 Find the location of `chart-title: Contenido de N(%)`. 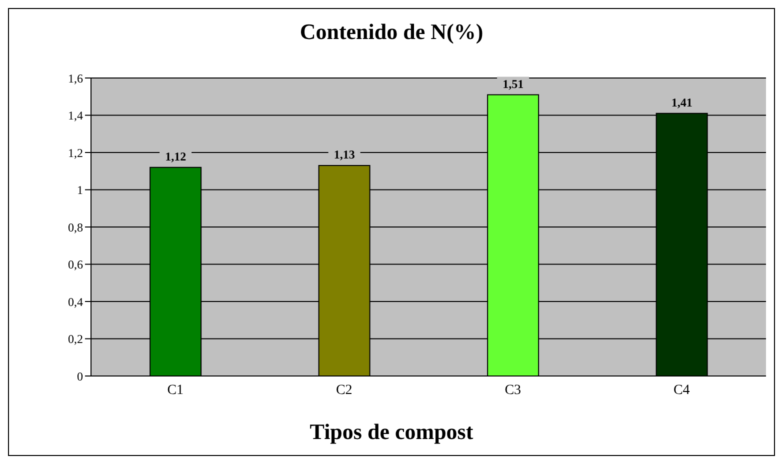

chart-title: Contenido de N(%) is located at coordinates (391, 32).